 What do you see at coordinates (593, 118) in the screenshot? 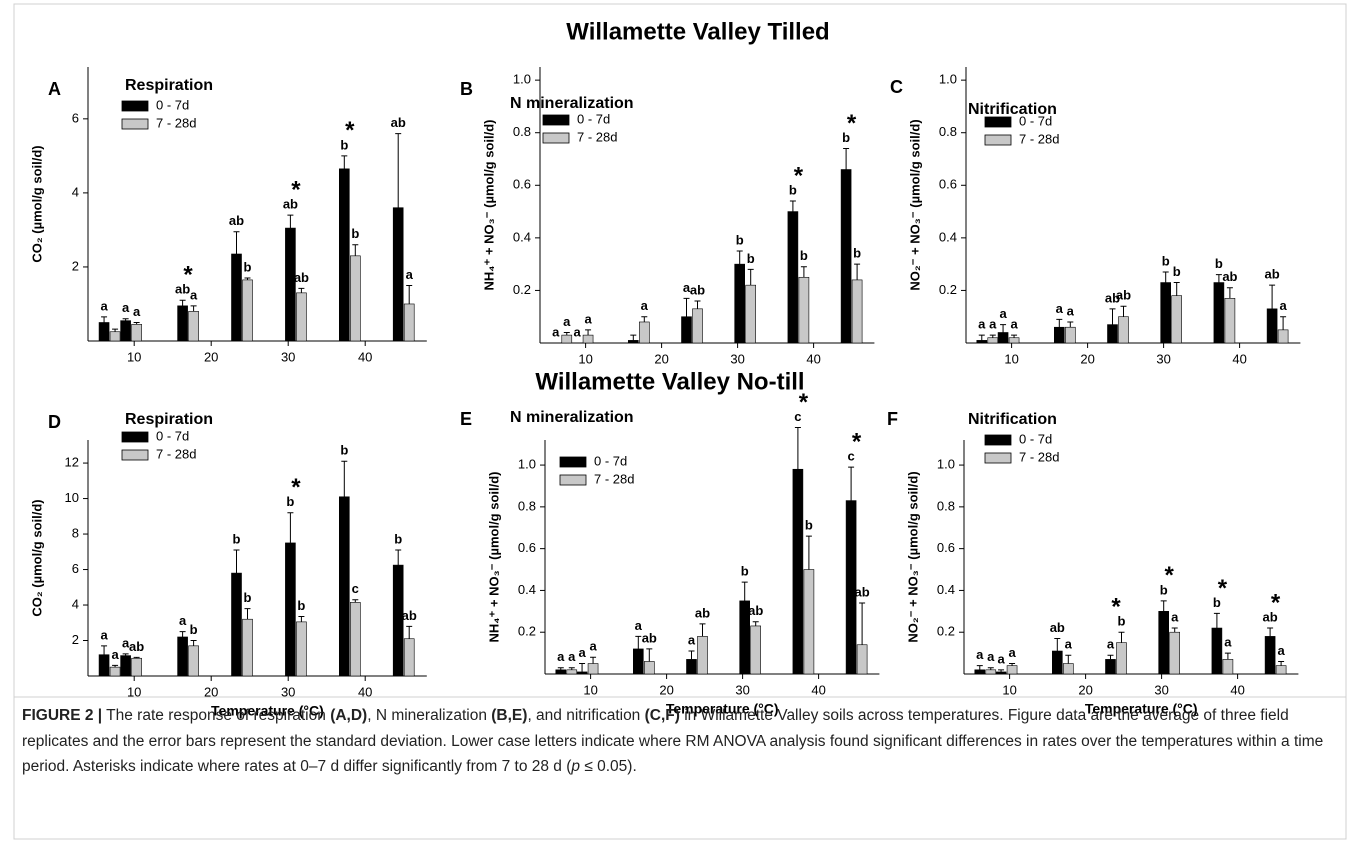
I see `legend-label: 0 - 7d` at bounding box center [593, 118].